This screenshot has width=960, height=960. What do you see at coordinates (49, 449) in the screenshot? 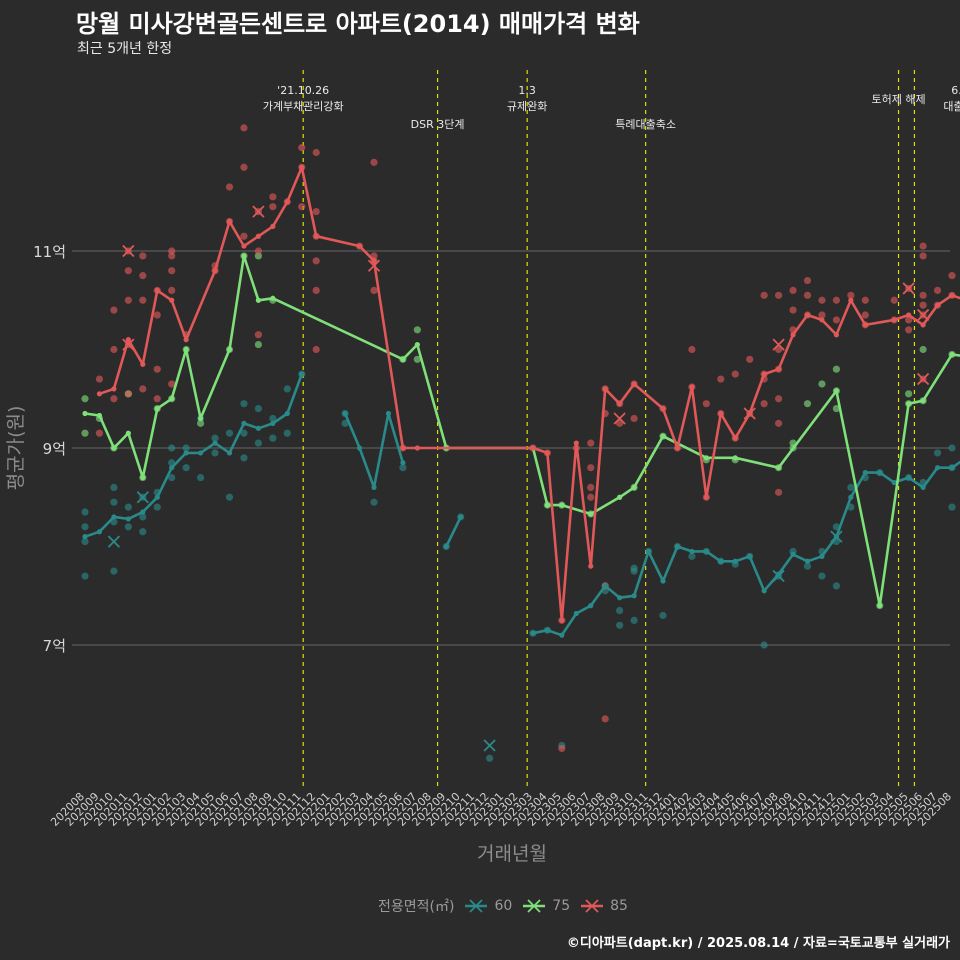
I see `y-axis-ticks: 7억 9억 11억` at bounding box center [49, 449].